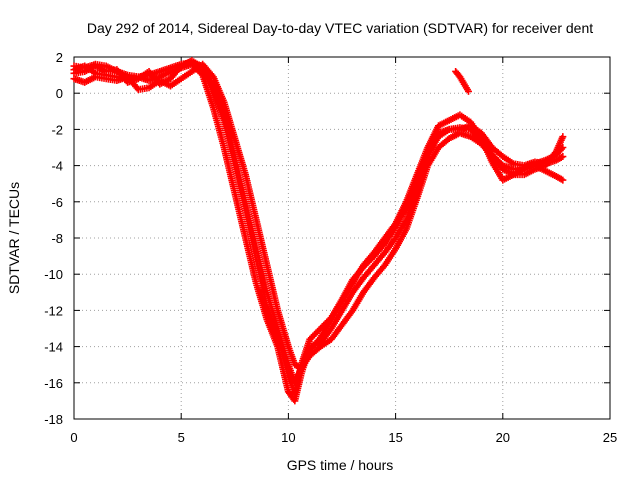  I want to click on x-axis-label: GPS time / hours, so click(340, 465).